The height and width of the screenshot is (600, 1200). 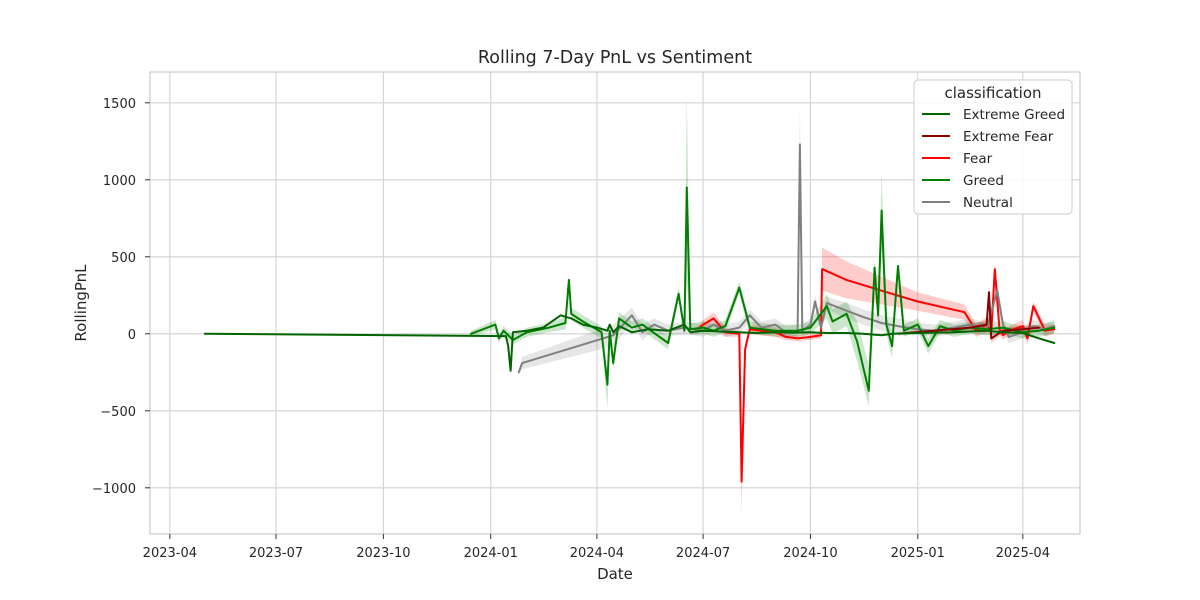 I want to click on y-axis-title: RollingPnL, so click(x=81, y=303).